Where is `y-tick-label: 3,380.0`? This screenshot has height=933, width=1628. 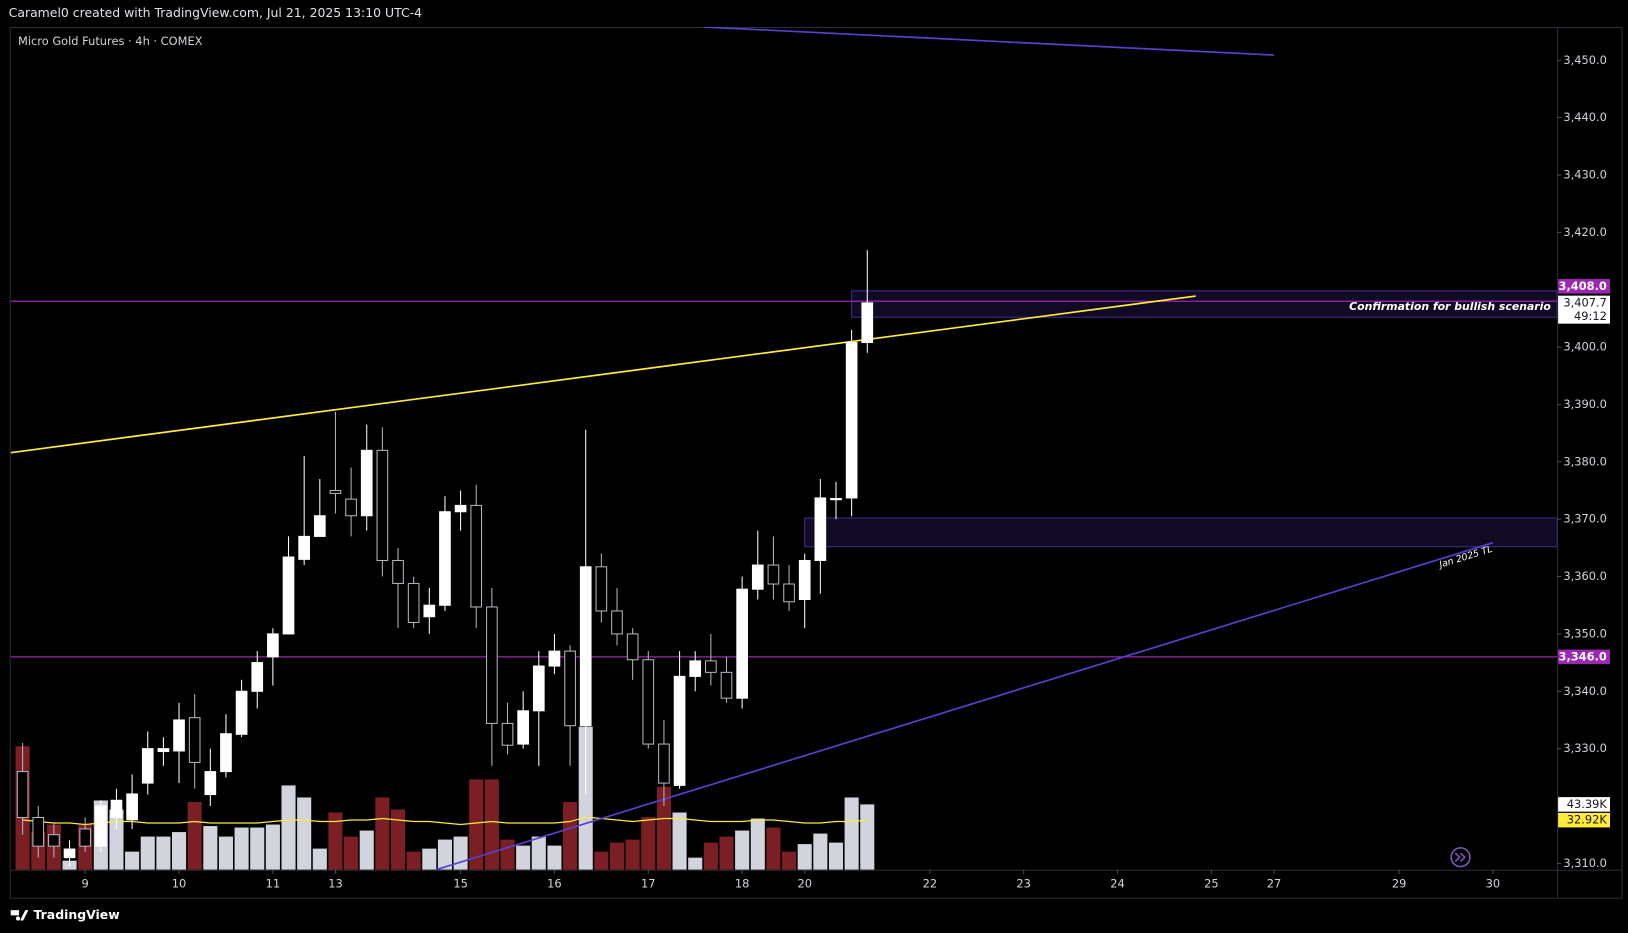 y-tick-label: 3,380.0 is located at coordinates (1585, 461).